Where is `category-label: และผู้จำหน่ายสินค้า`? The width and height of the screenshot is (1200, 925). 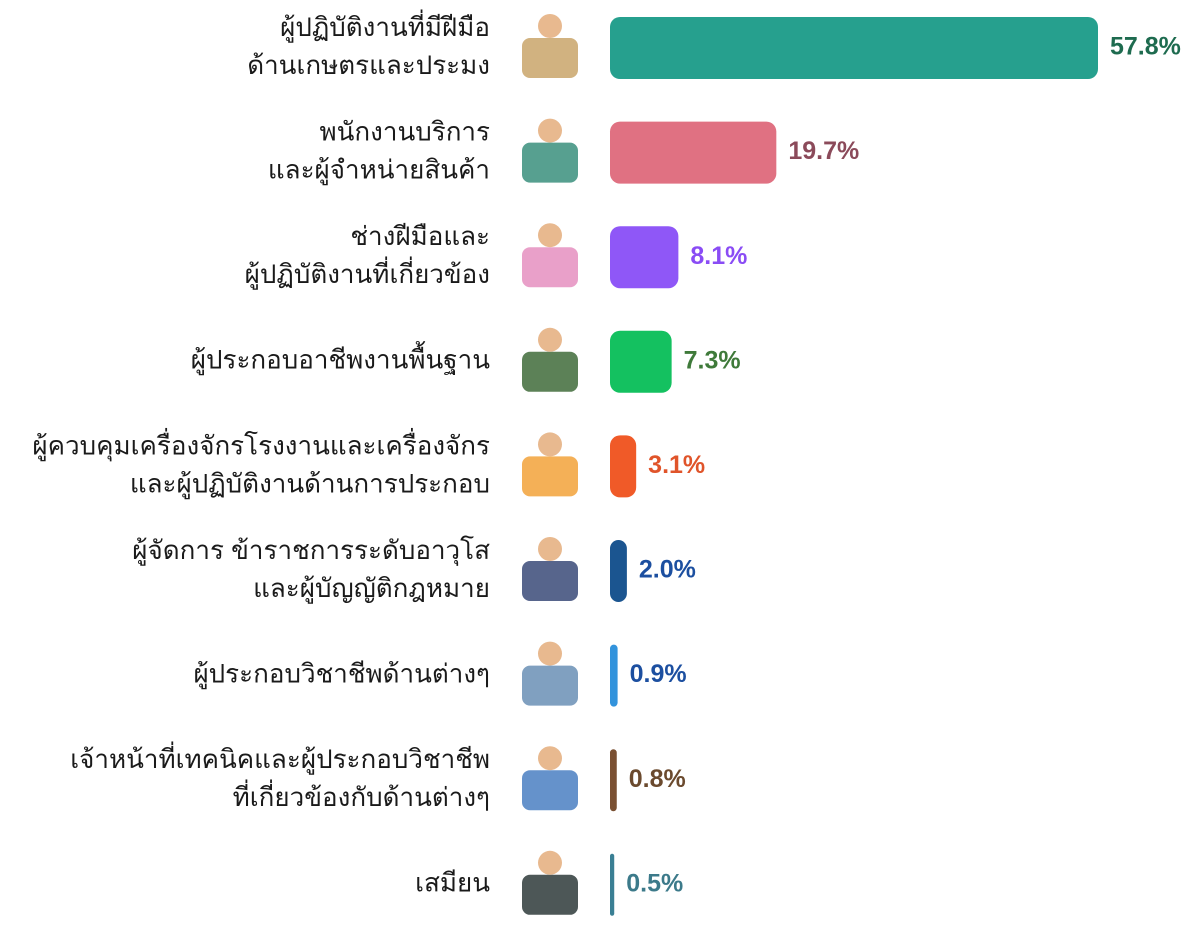 category-label: และผู้จำหน่ายสินค้า is located at coordinates (379, 169).